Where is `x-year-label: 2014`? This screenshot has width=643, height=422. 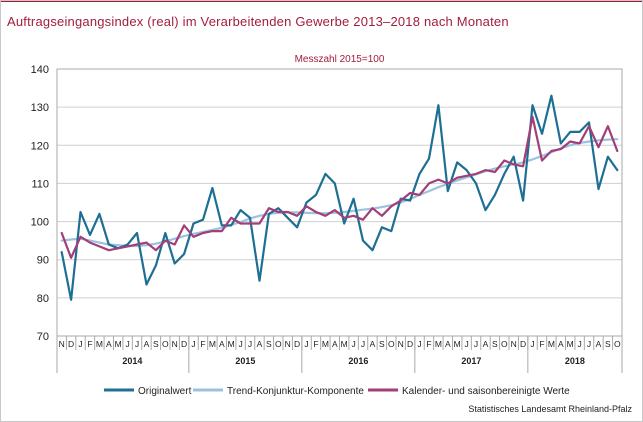
x-year-label: 2014 is located at coordinates (132, 361).